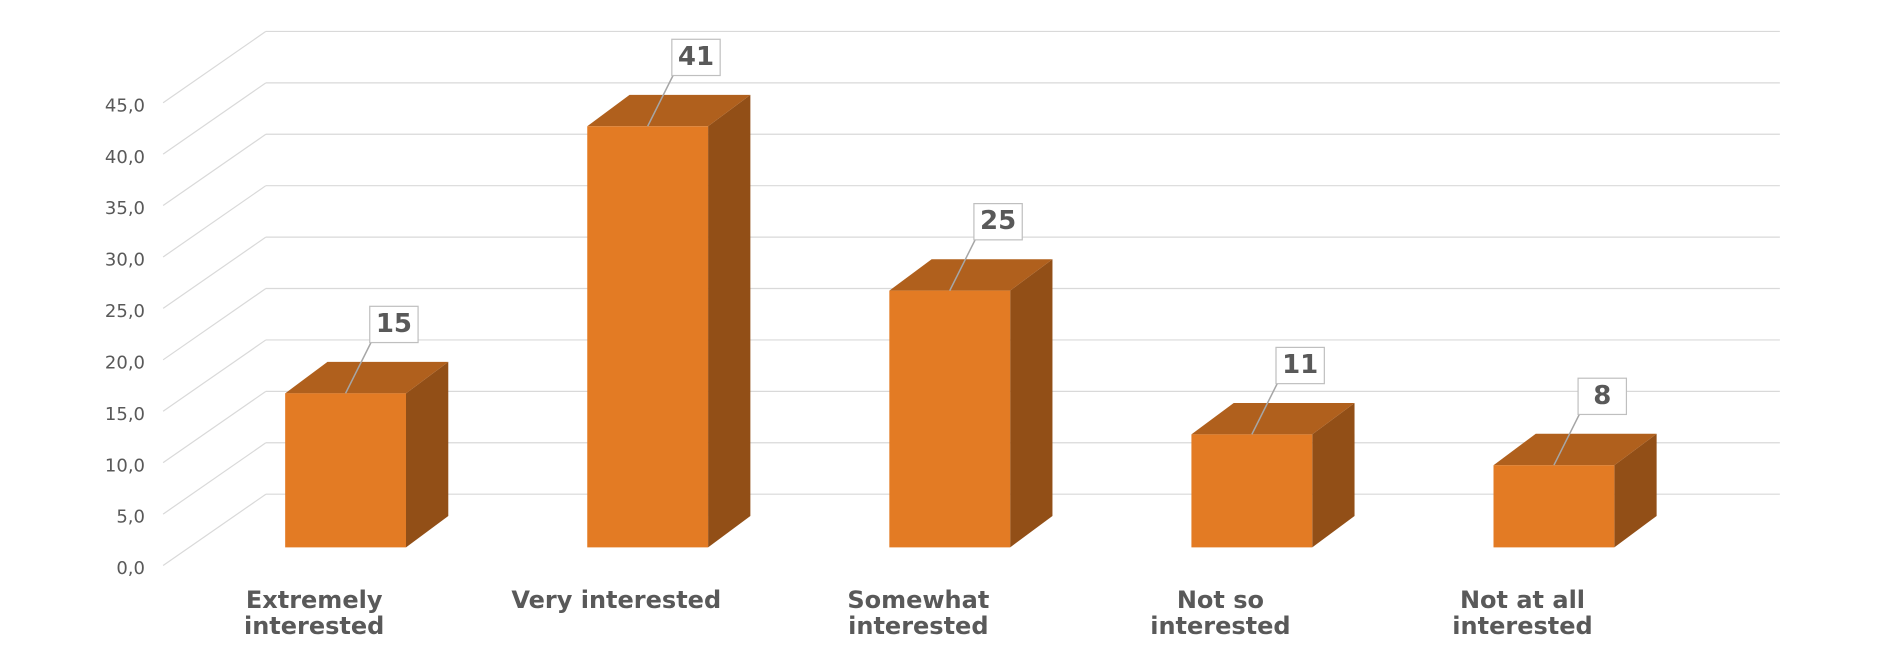 The width and height of the screenshot is (1885, 662). What do you see at coordinates (125, 260) in the screenshot?
I see `y-tick-label: 30,0` at bounding box center [125, 260].